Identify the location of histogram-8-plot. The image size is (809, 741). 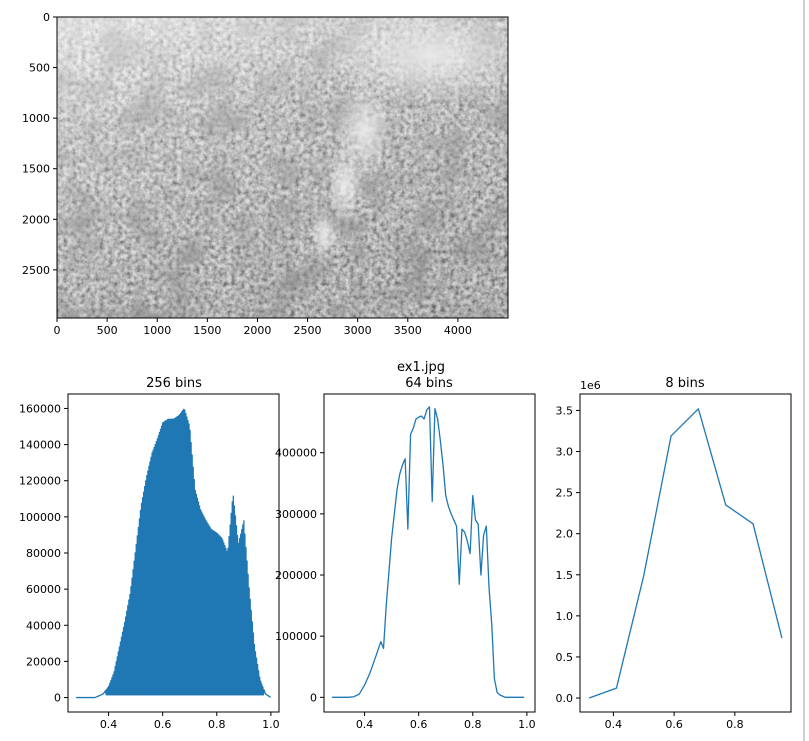
(685, 553).